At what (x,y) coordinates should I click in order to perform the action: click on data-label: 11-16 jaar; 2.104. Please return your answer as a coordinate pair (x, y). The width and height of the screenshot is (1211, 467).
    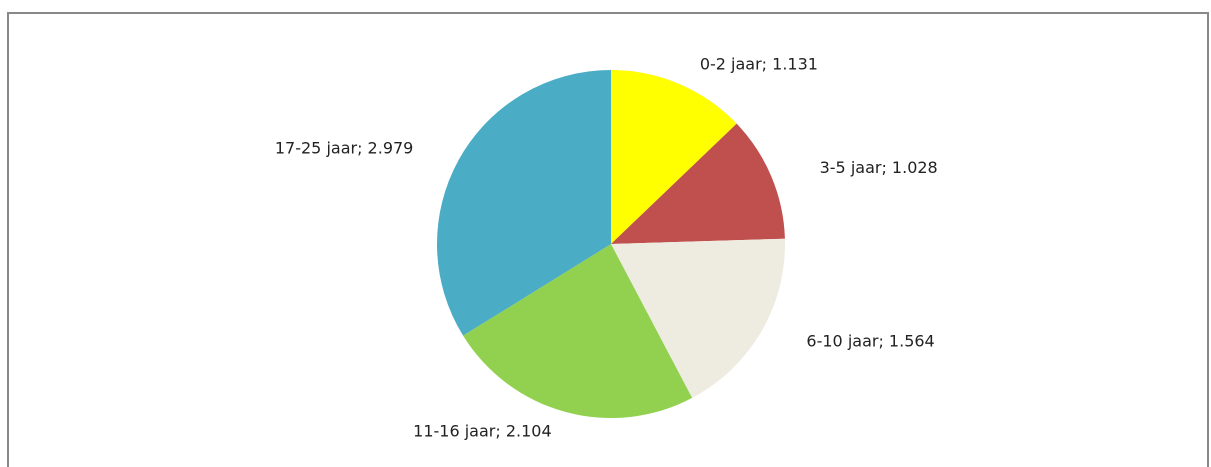
    Looking at the image, I should click on (482, 431).